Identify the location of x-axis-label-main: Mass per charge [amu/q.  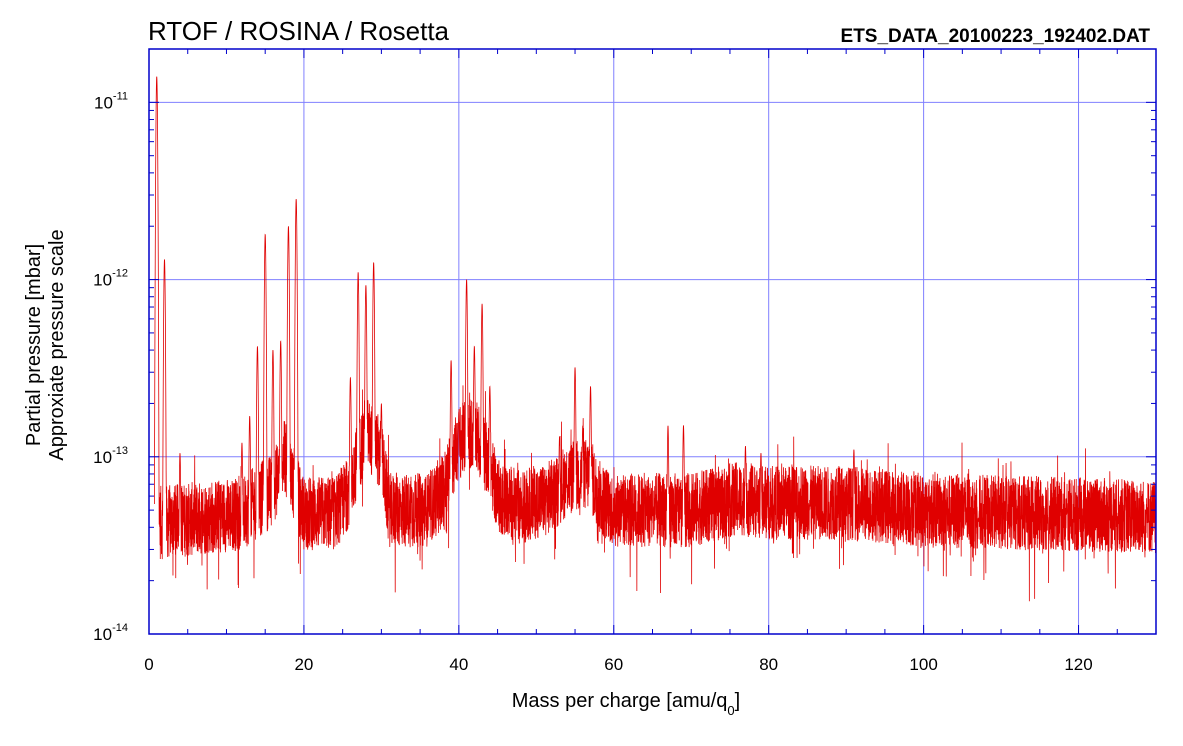
(620, 701).